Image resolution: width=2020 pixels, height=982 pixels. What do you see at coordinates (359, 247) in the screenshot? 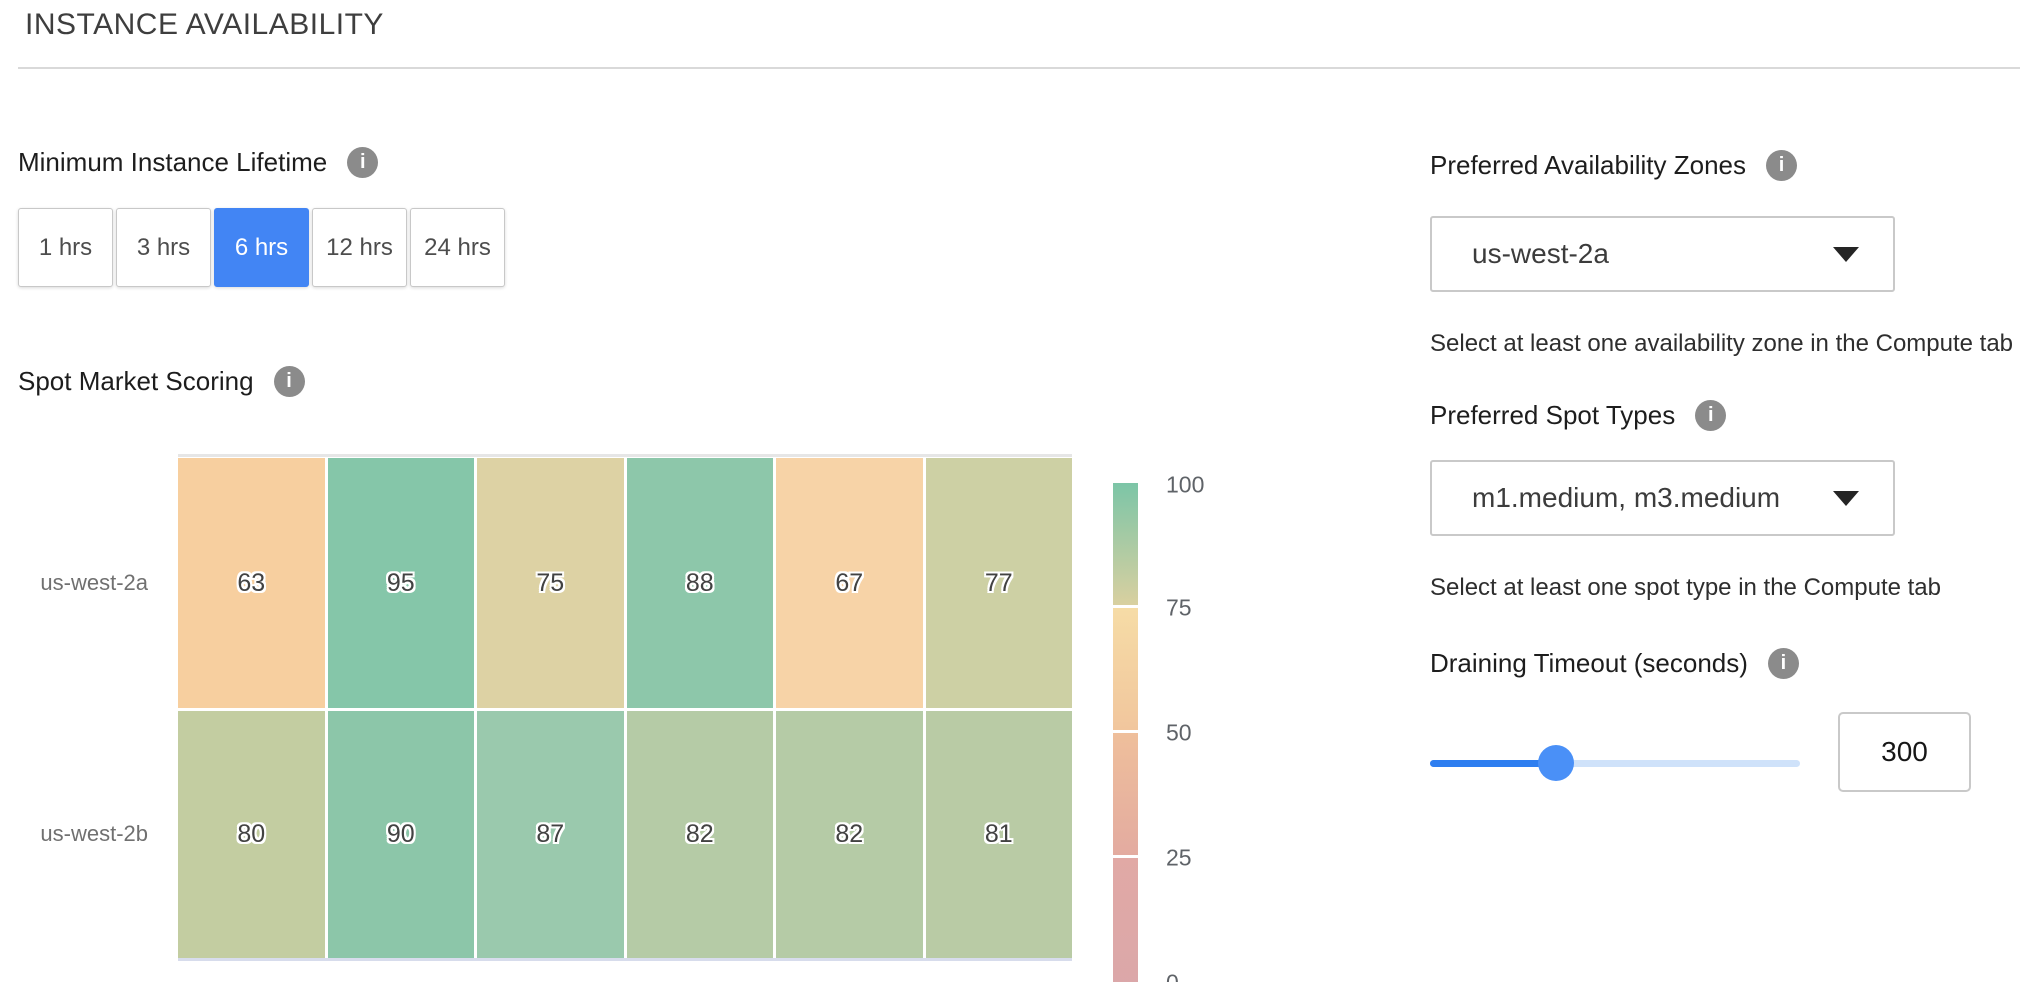
I see `lifetime-option-button: 12 hrs` at bounding box center [359, 247].